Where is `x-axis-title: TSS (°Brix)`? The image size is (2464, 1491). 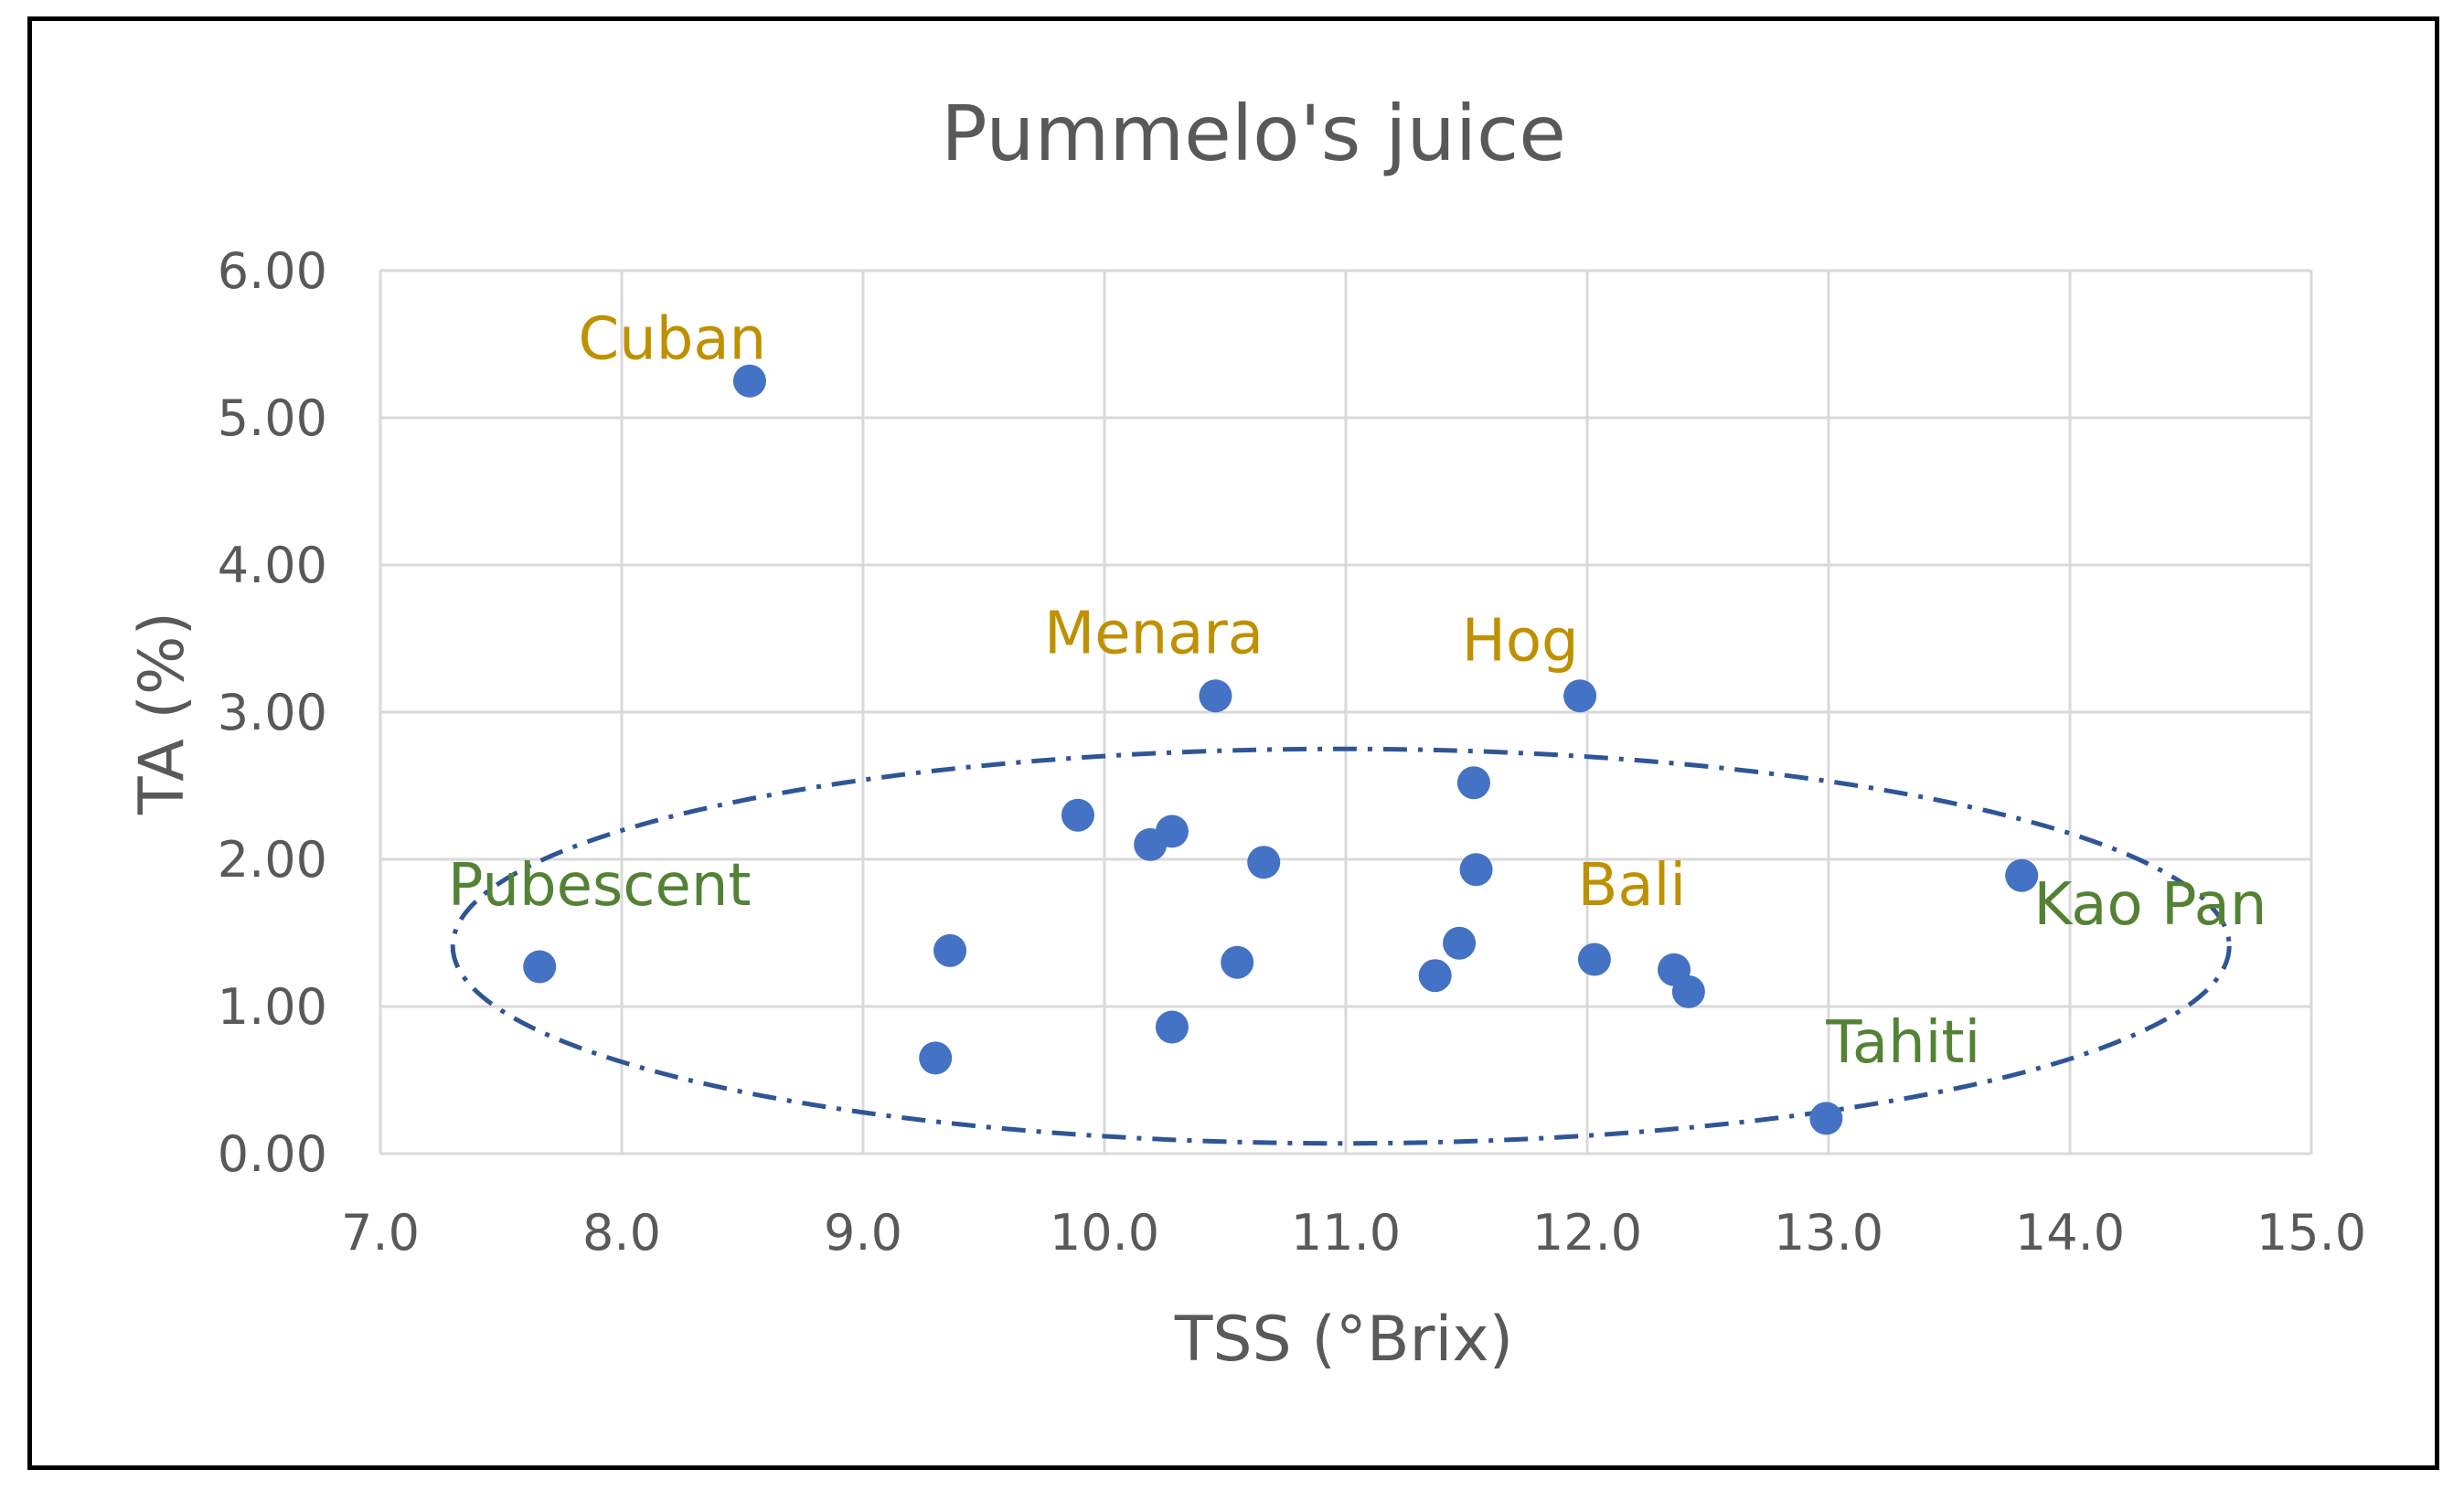 x-axis-title: TSS (°Brix) is located at coordinates (1343, 1340).